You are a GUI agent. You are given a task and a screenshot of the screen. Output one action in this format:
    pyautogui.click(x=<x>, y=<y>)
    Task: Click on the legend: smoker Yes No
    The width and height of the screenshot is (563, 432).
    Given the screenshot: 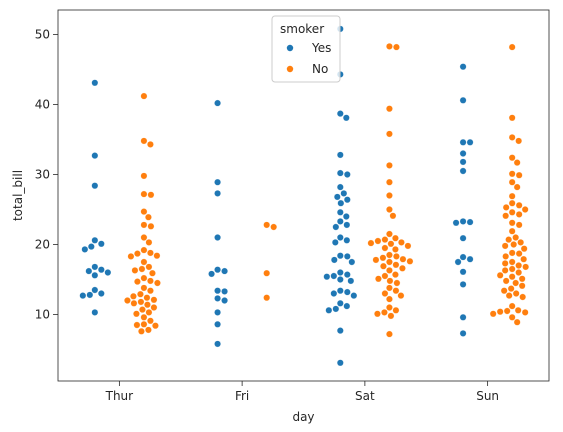 What is the action you would take?
    pyautogui.click(x=306, y=49)
    